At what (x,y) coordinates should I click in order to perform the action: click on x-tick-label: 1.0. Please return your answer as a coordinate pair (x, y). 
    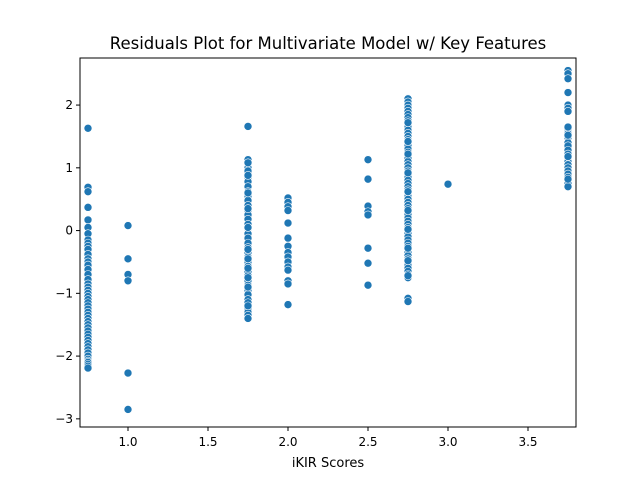
    Looking at the image, I should click on (127, 442).